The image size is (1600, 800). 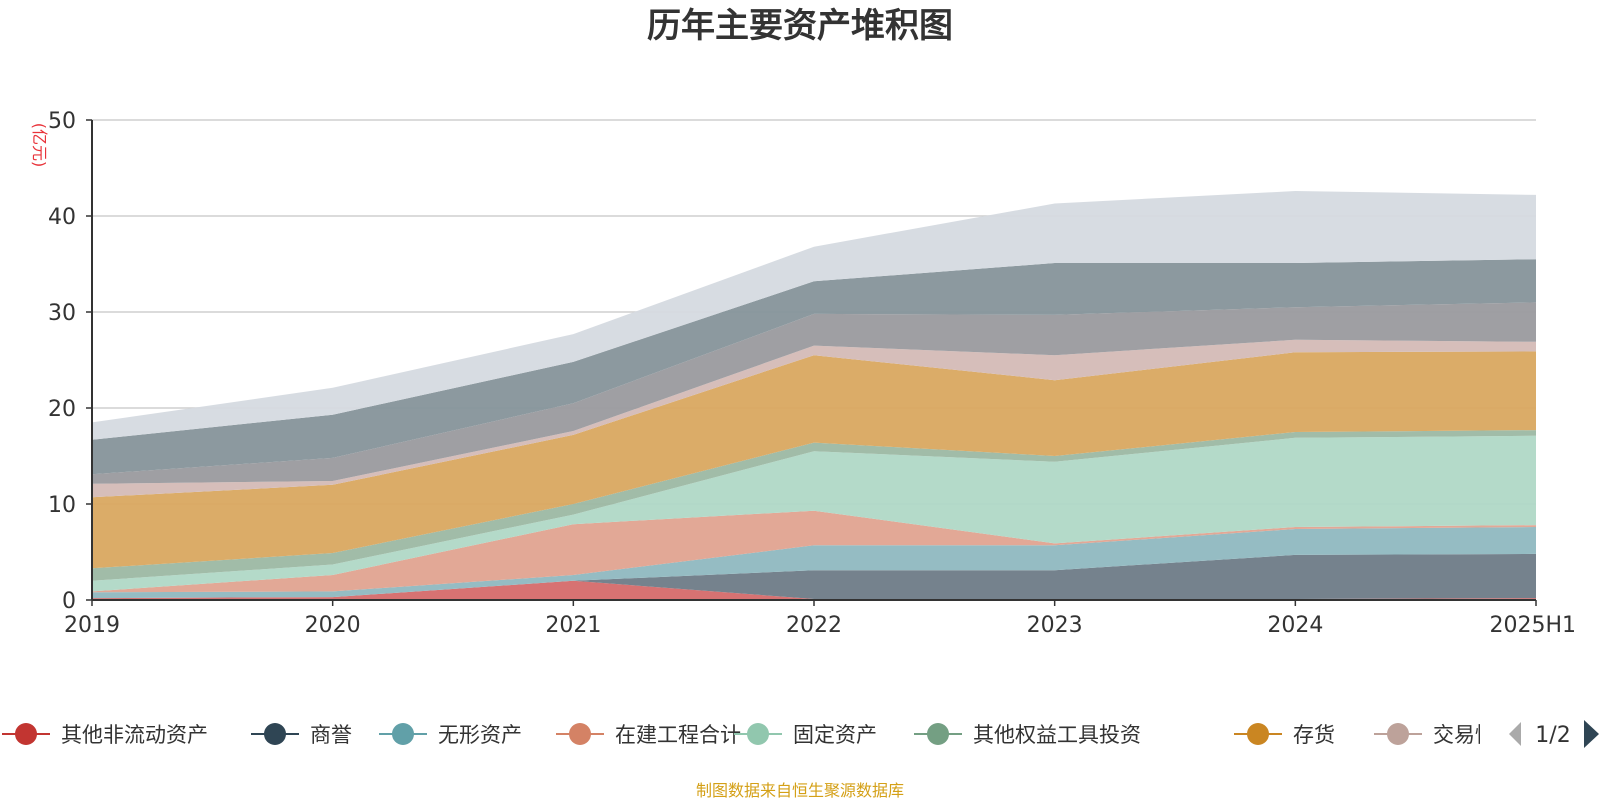 What do you see at coordinates (1515, 734) in the screenshot?
I see `legend-prev-arrow-icon` at bounding box center [1515, 734].